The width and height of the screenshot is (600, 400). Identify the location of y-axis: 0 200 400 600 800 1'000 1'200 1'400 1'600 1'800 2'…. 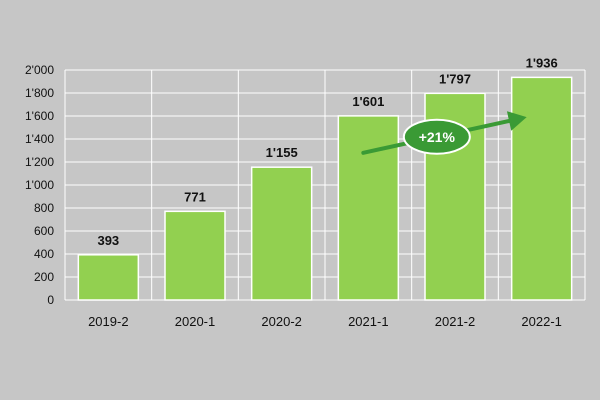
(39, 185).